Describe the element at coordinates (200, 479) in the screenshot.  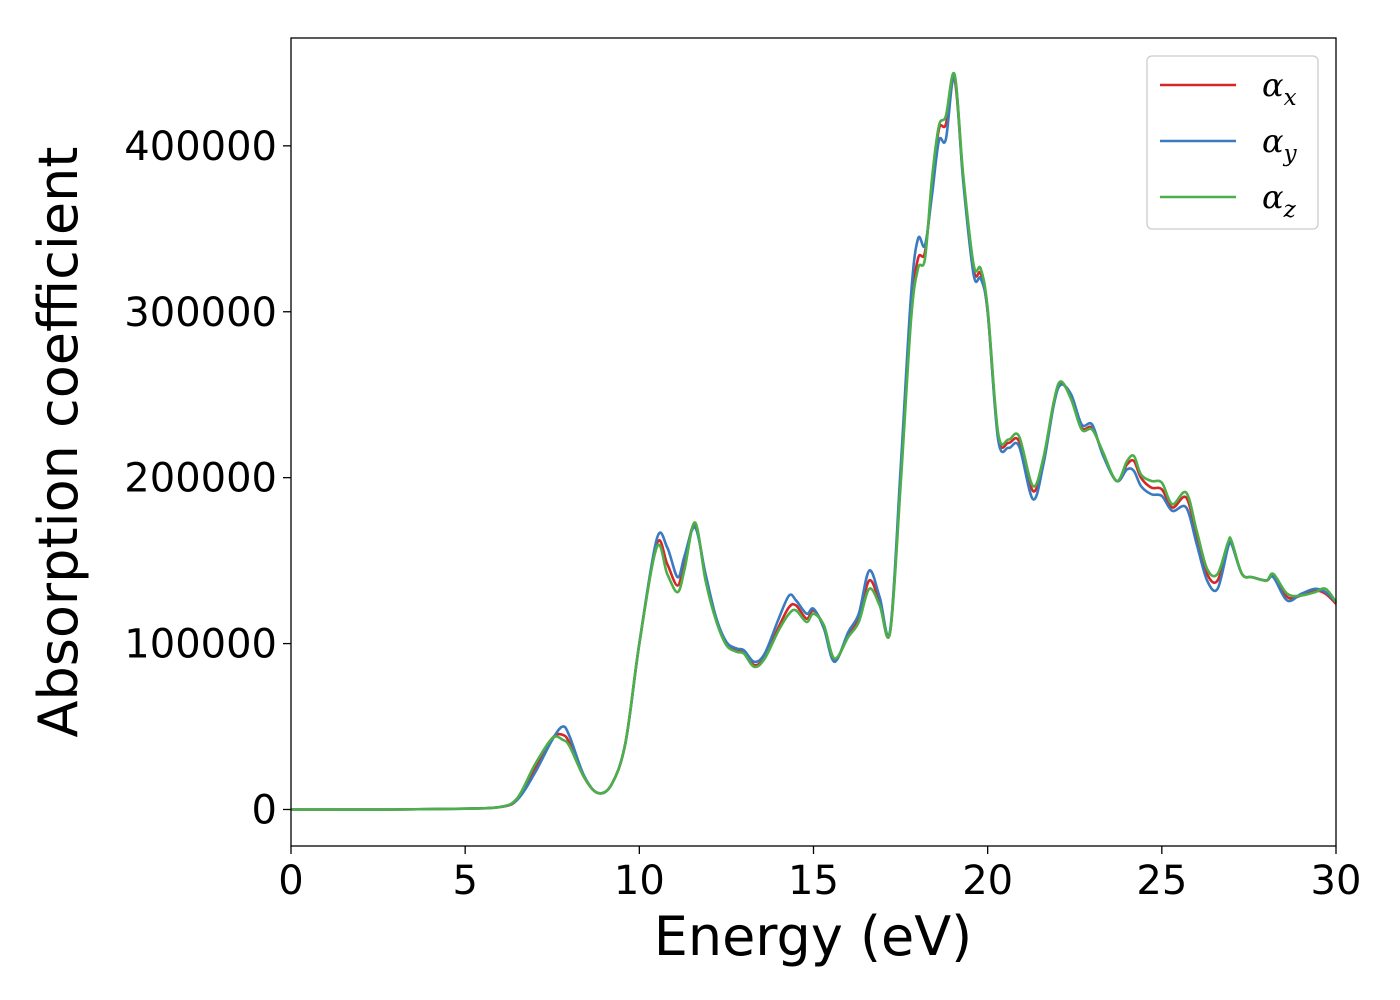
I see `y-tick-label: 200000` at that location.